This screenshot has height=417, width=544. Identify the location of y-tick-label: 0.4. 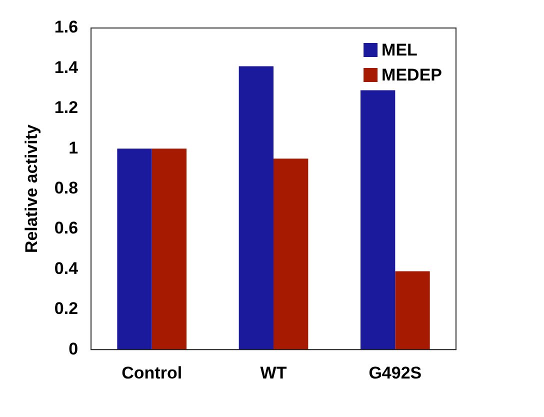
(66, 268).